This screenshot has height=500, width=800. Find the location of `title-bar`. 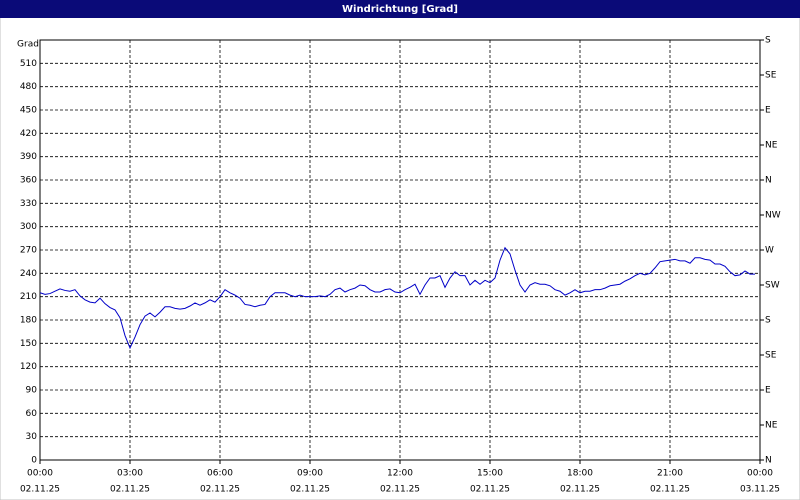

title-bar is located at coordinates (400, 9).